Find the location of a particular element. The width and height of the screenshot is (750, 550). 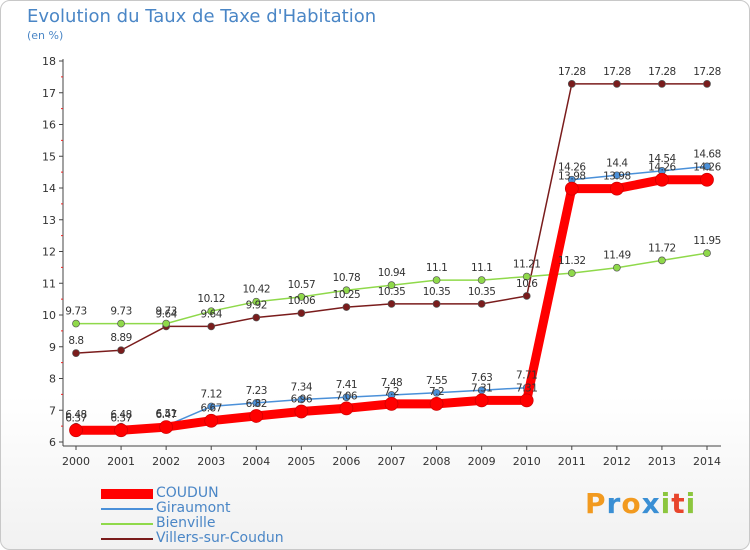

x-tick-label: 2013 is located at coordinates (662, 461).